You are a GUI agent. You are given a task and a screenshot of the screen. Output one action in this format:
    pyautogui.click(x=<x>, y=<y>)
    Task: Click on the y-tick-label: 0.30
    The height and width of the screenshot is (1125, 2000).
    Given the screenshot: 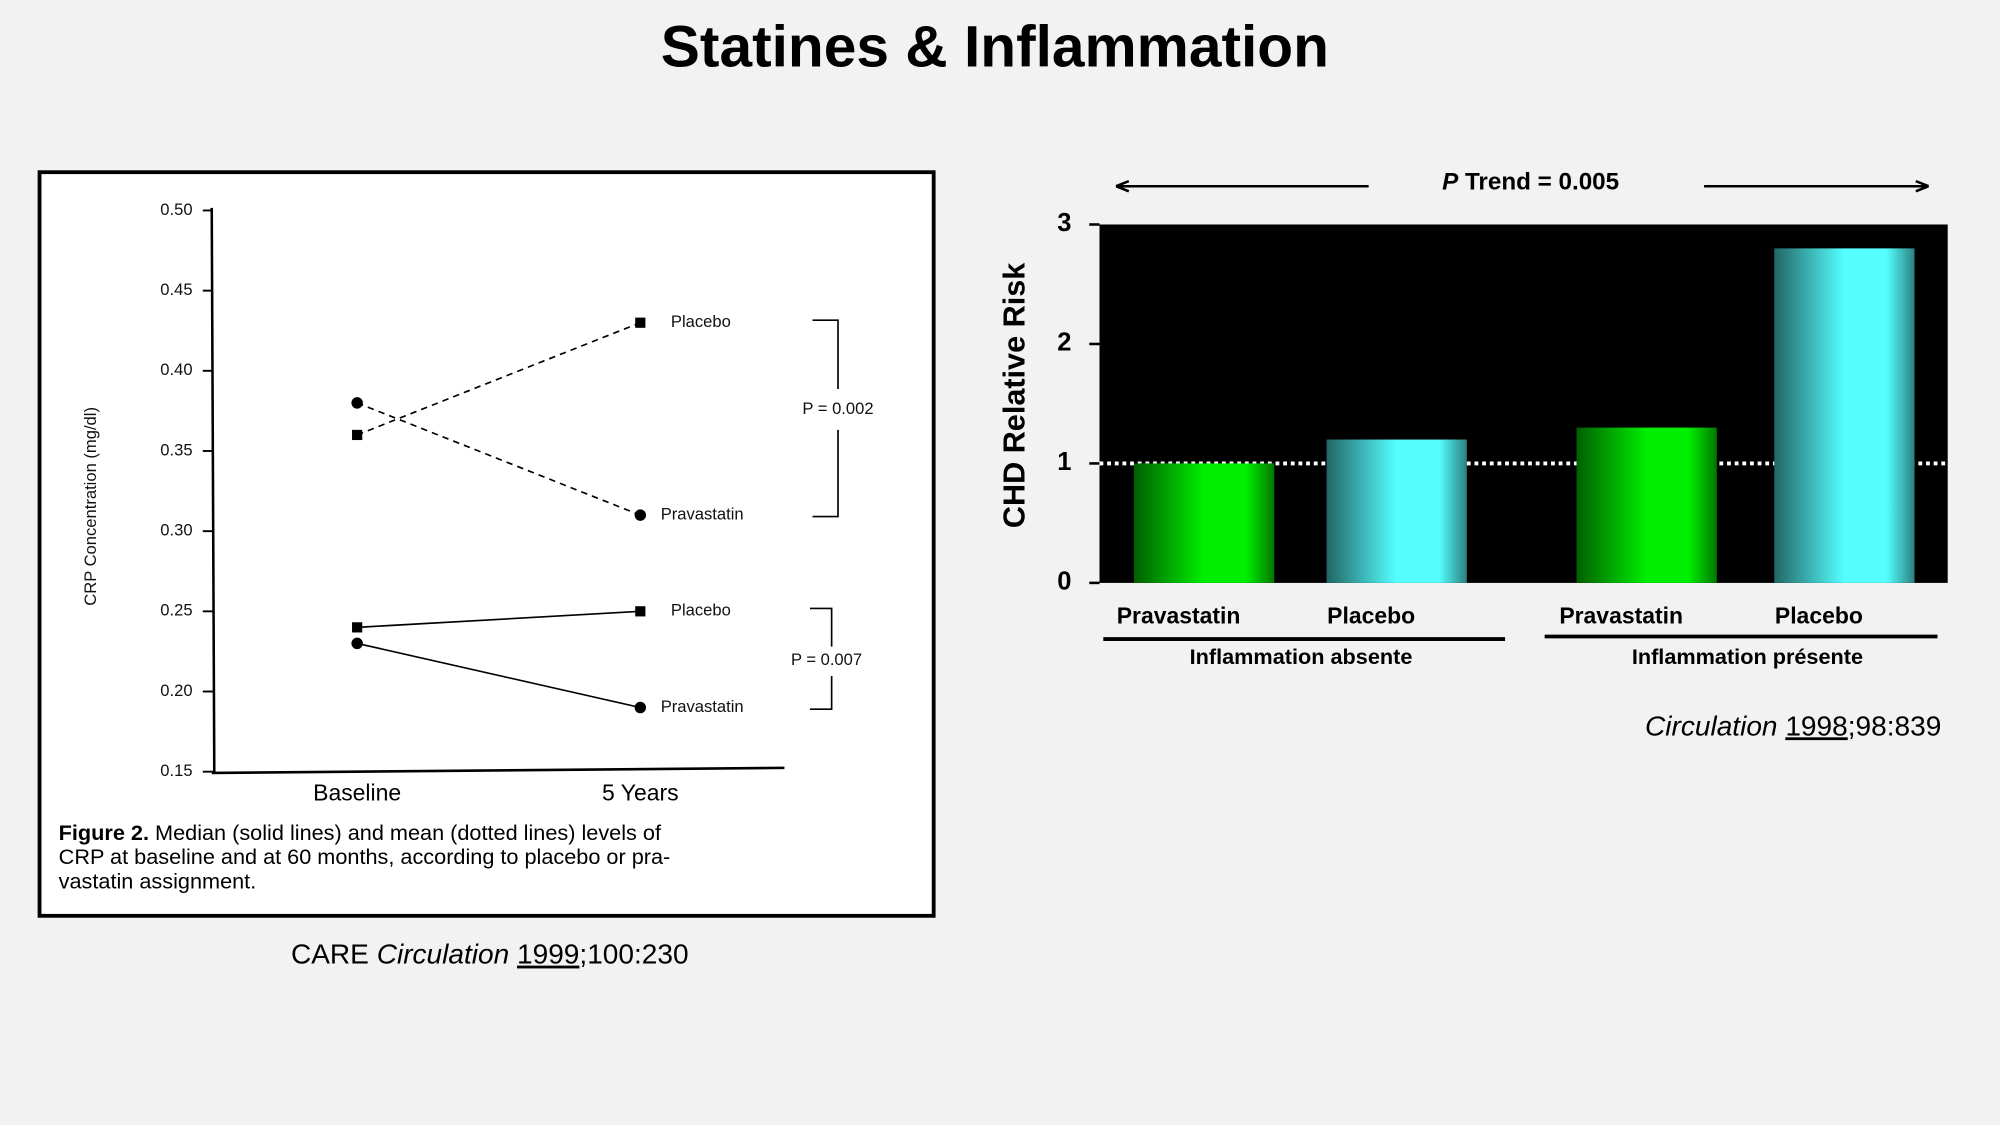 What is the action you would take?
    pyautogui.click(x=176, y=530)
    